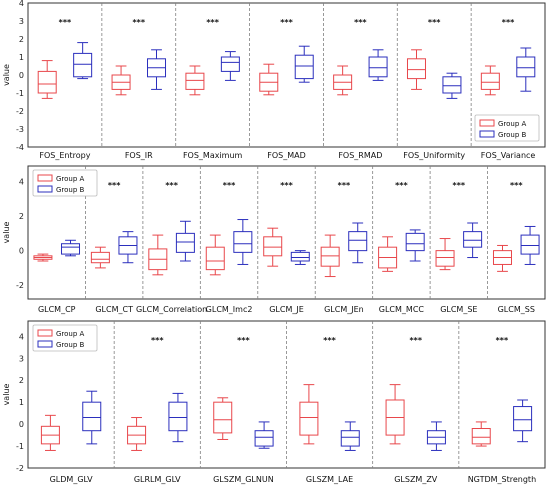 Image resolution: width=550 pixels, height=494 pixels. What do you see at coordinates (360, 155) in the screenshot?
I see `x-category-label: FOS_RMAD` at bounding box center [360, 155].